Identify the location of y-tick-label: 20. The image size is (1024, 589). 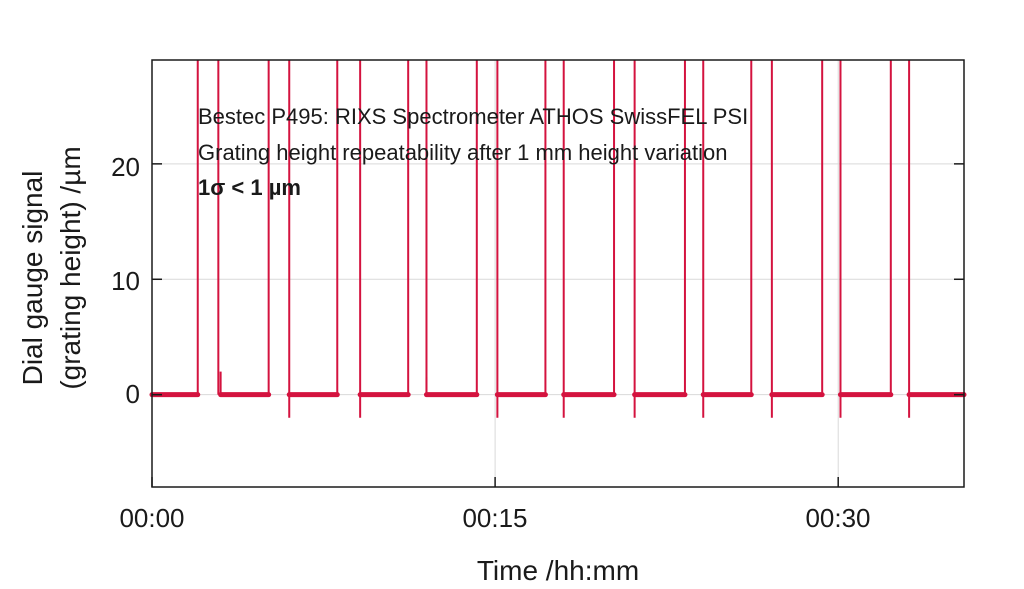
(125, 167).